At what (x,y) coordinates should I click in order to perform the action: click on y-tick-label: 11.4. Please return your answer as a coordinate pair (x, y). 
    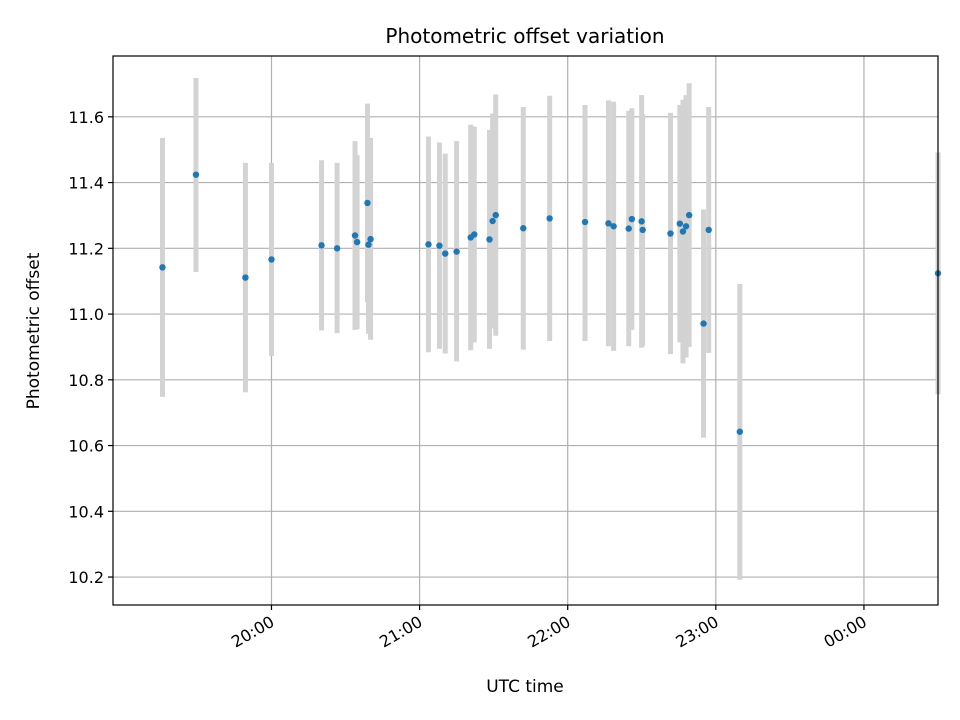
    Looking at the image, I should click on (86, 183).